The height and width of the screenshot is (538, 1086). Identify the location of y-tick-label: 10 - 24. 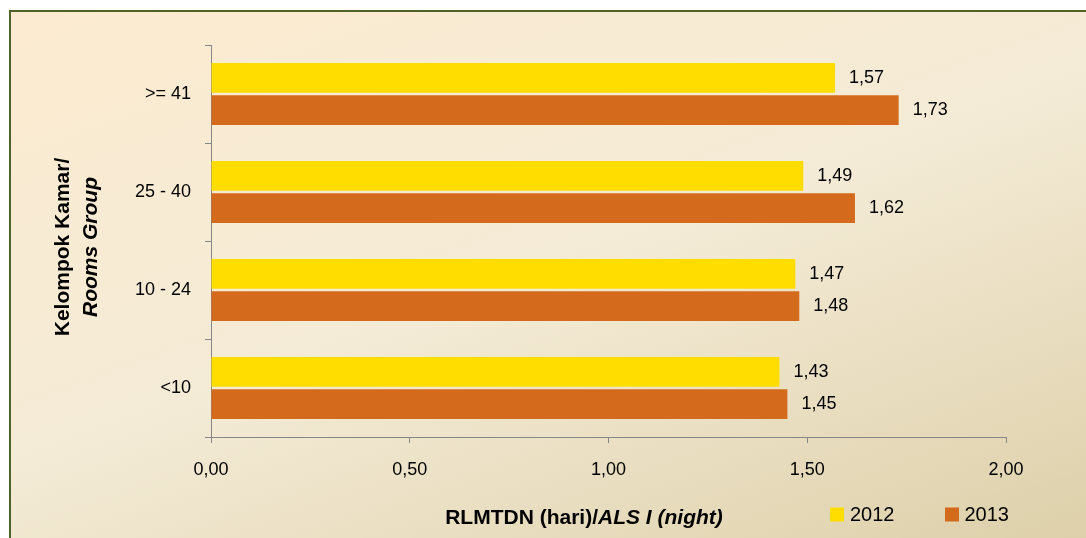
(162, 288).